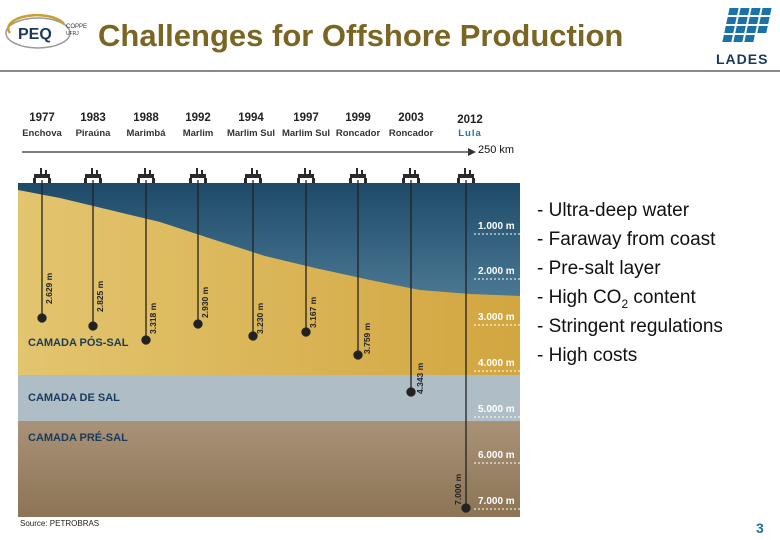 Image resolution: width=780 pixels, height=540 pixels. What do you see at coordinates (313, 312) in the screenshot?
I see `well-depth-label: 3.167 m` at bounding box center [313, 312].